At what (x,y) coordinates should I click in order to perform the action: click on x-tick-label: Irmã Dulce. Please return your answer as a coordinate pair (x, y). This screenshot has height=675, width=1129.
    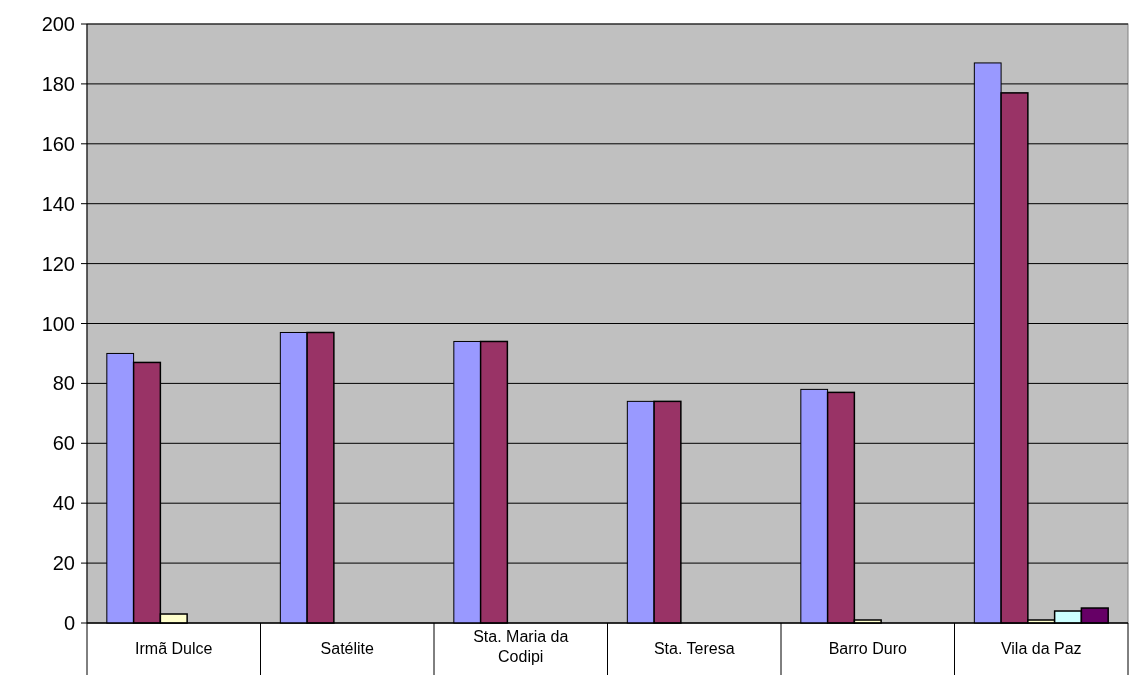
    Looking at the image, I should click on (174, 648).